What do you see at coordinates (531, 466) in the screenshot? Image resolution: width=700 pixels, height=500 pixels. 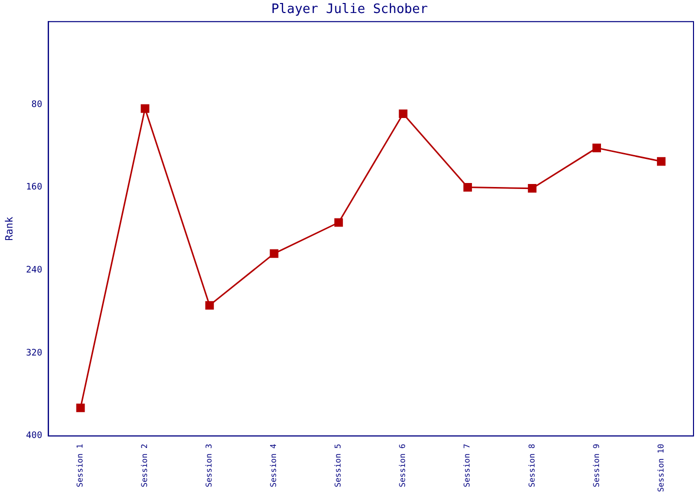 I see `x-tick-label: Session 8` at bounding box center [531, 466].